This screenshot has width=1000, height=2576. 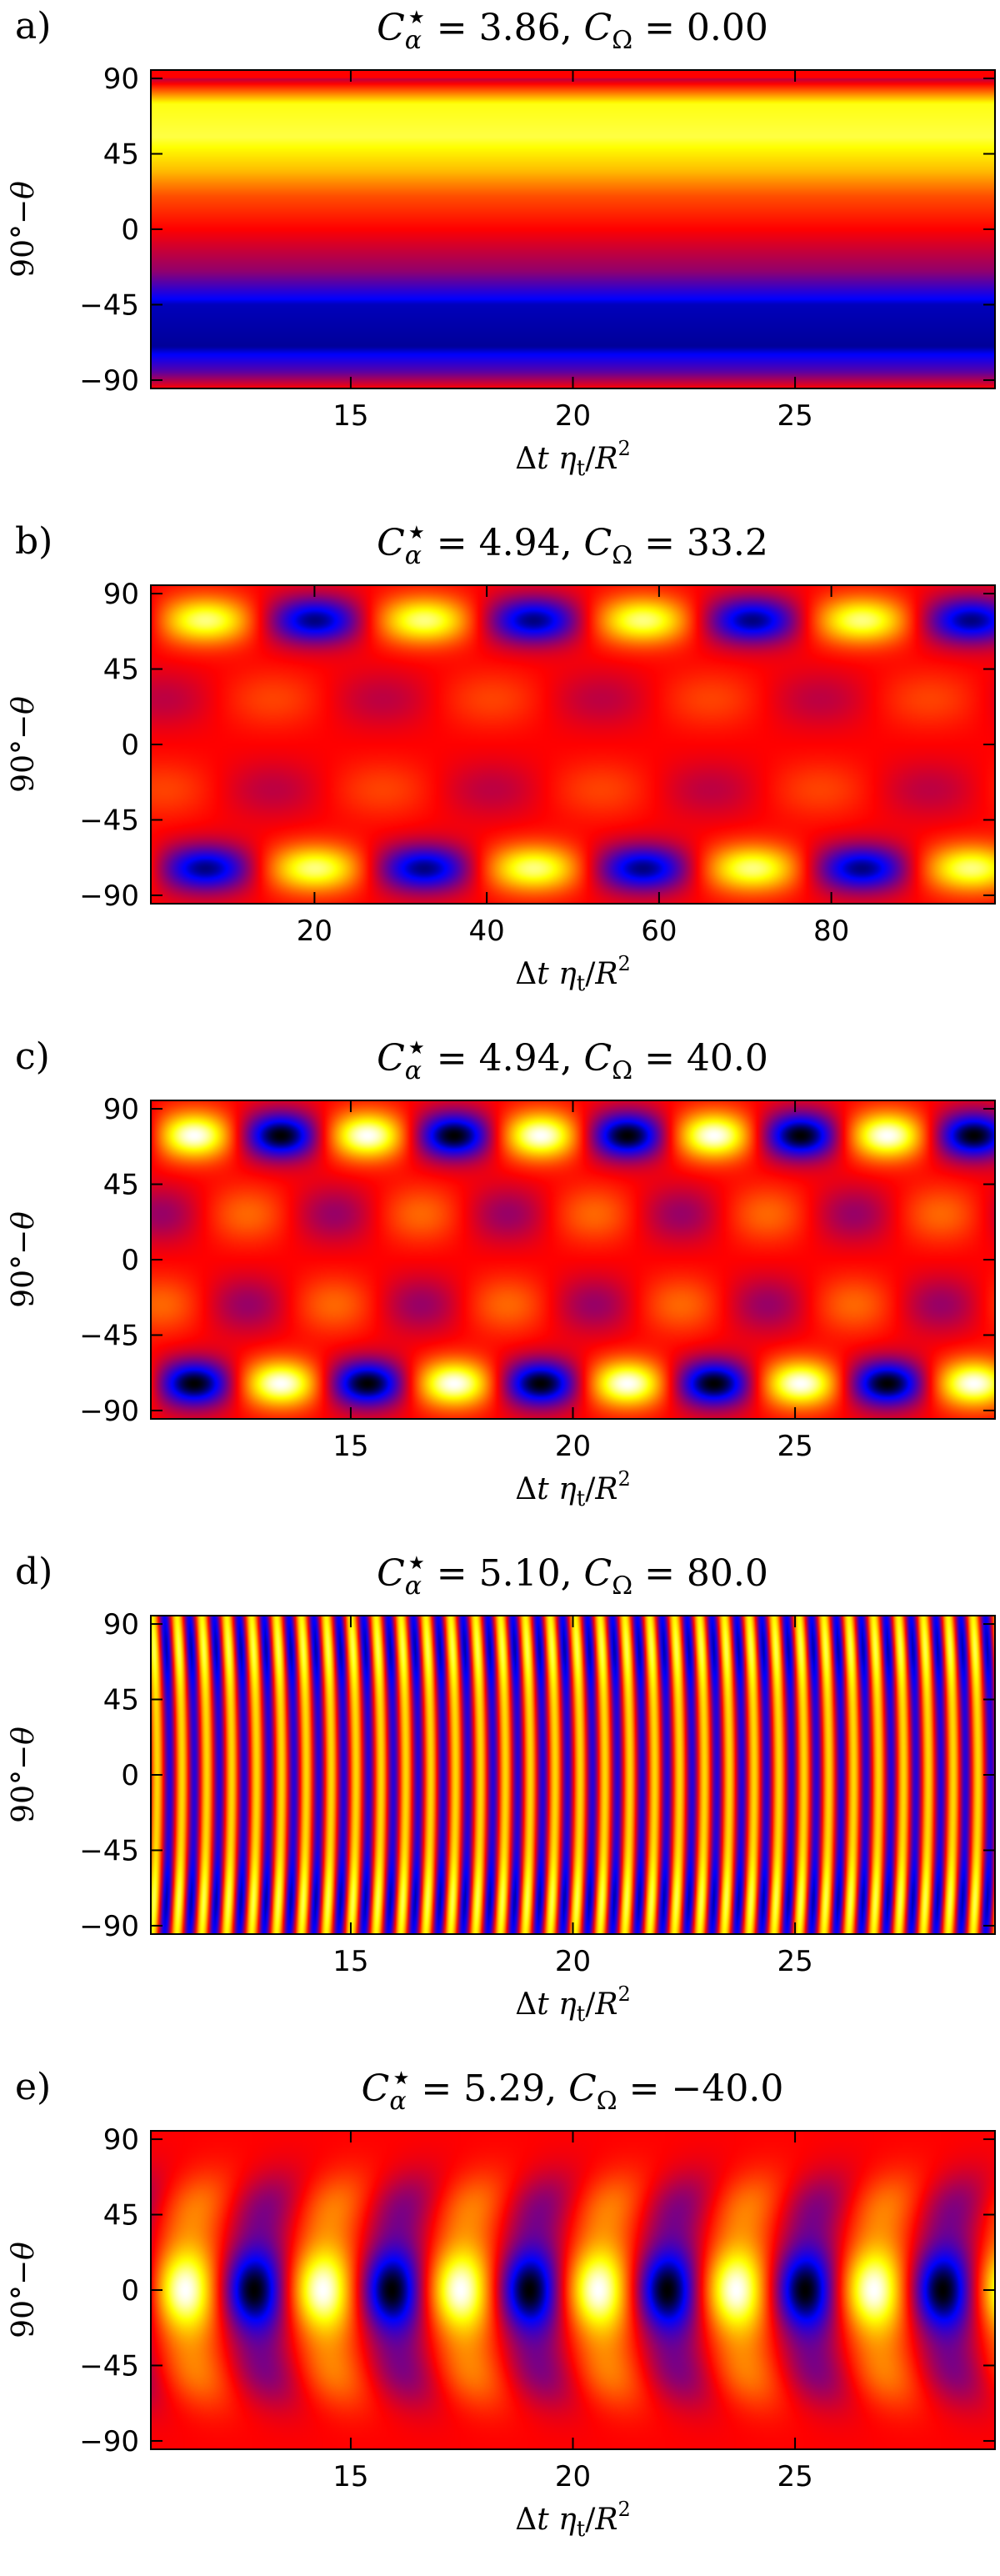 What do you see at coordinates (659, 931) in the screenshot?
I see `x-tick-label: 60` at bounding box center [659, 931].